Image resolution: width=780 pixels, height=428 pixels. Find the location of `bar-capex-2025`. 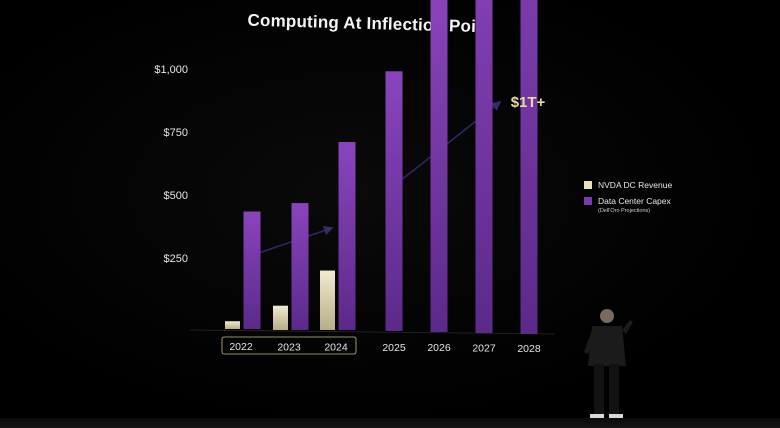

bar-capex-2025 is located at coordinates (394, 201).